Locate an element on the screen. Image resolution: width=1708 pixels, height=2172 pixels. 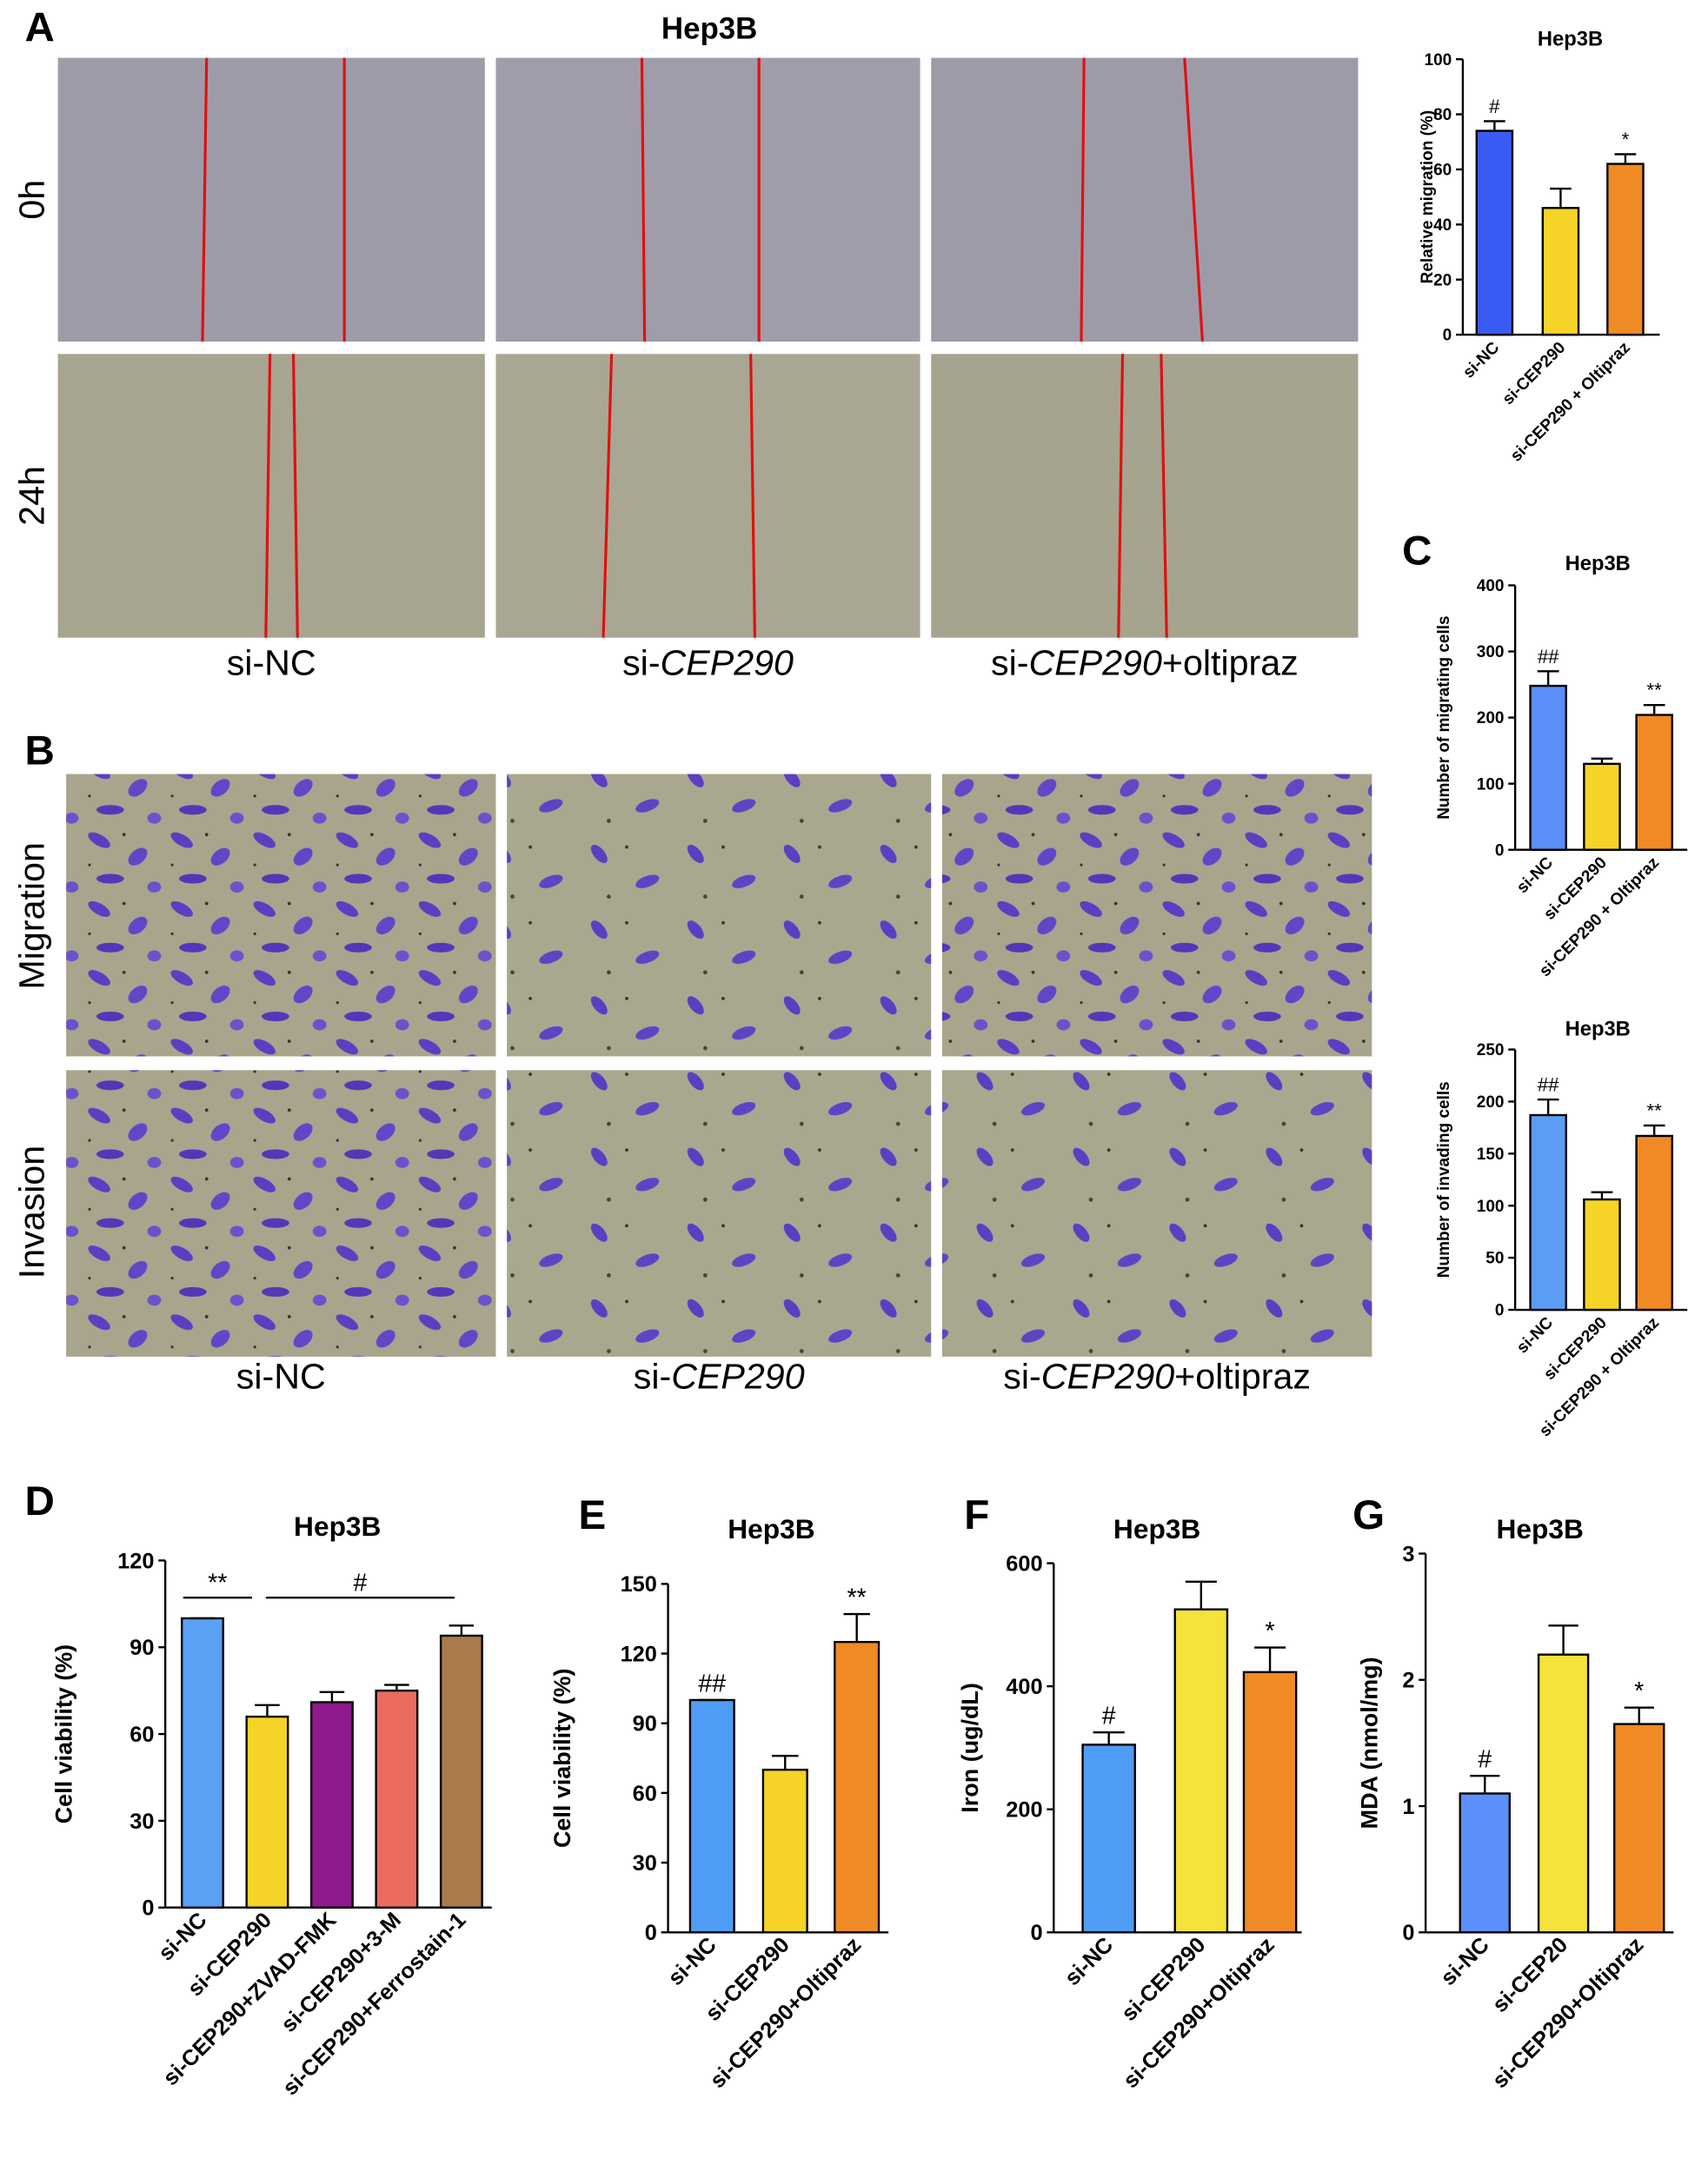
y-axis-label: Relative migration (%) is located at coordinates (1428, 197).